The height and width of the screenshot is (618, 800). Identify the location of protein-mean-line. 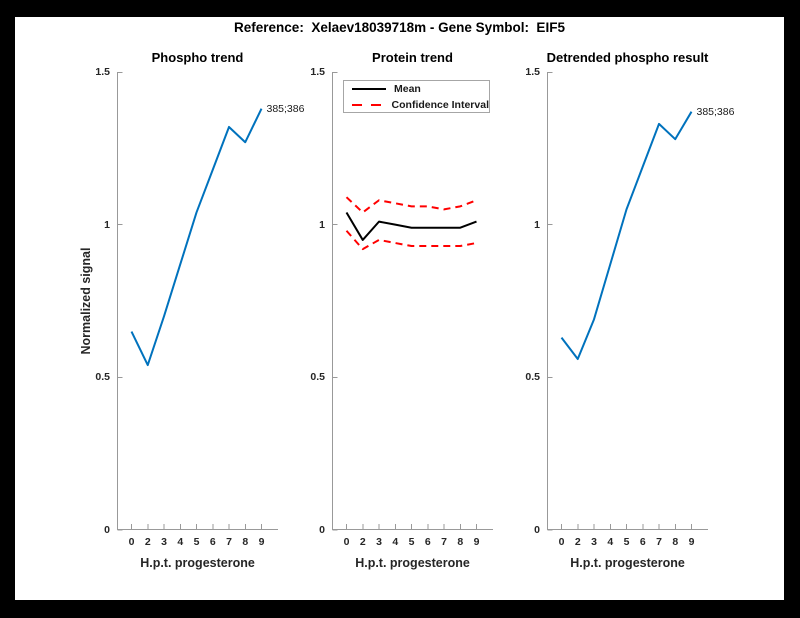
(411, 226).